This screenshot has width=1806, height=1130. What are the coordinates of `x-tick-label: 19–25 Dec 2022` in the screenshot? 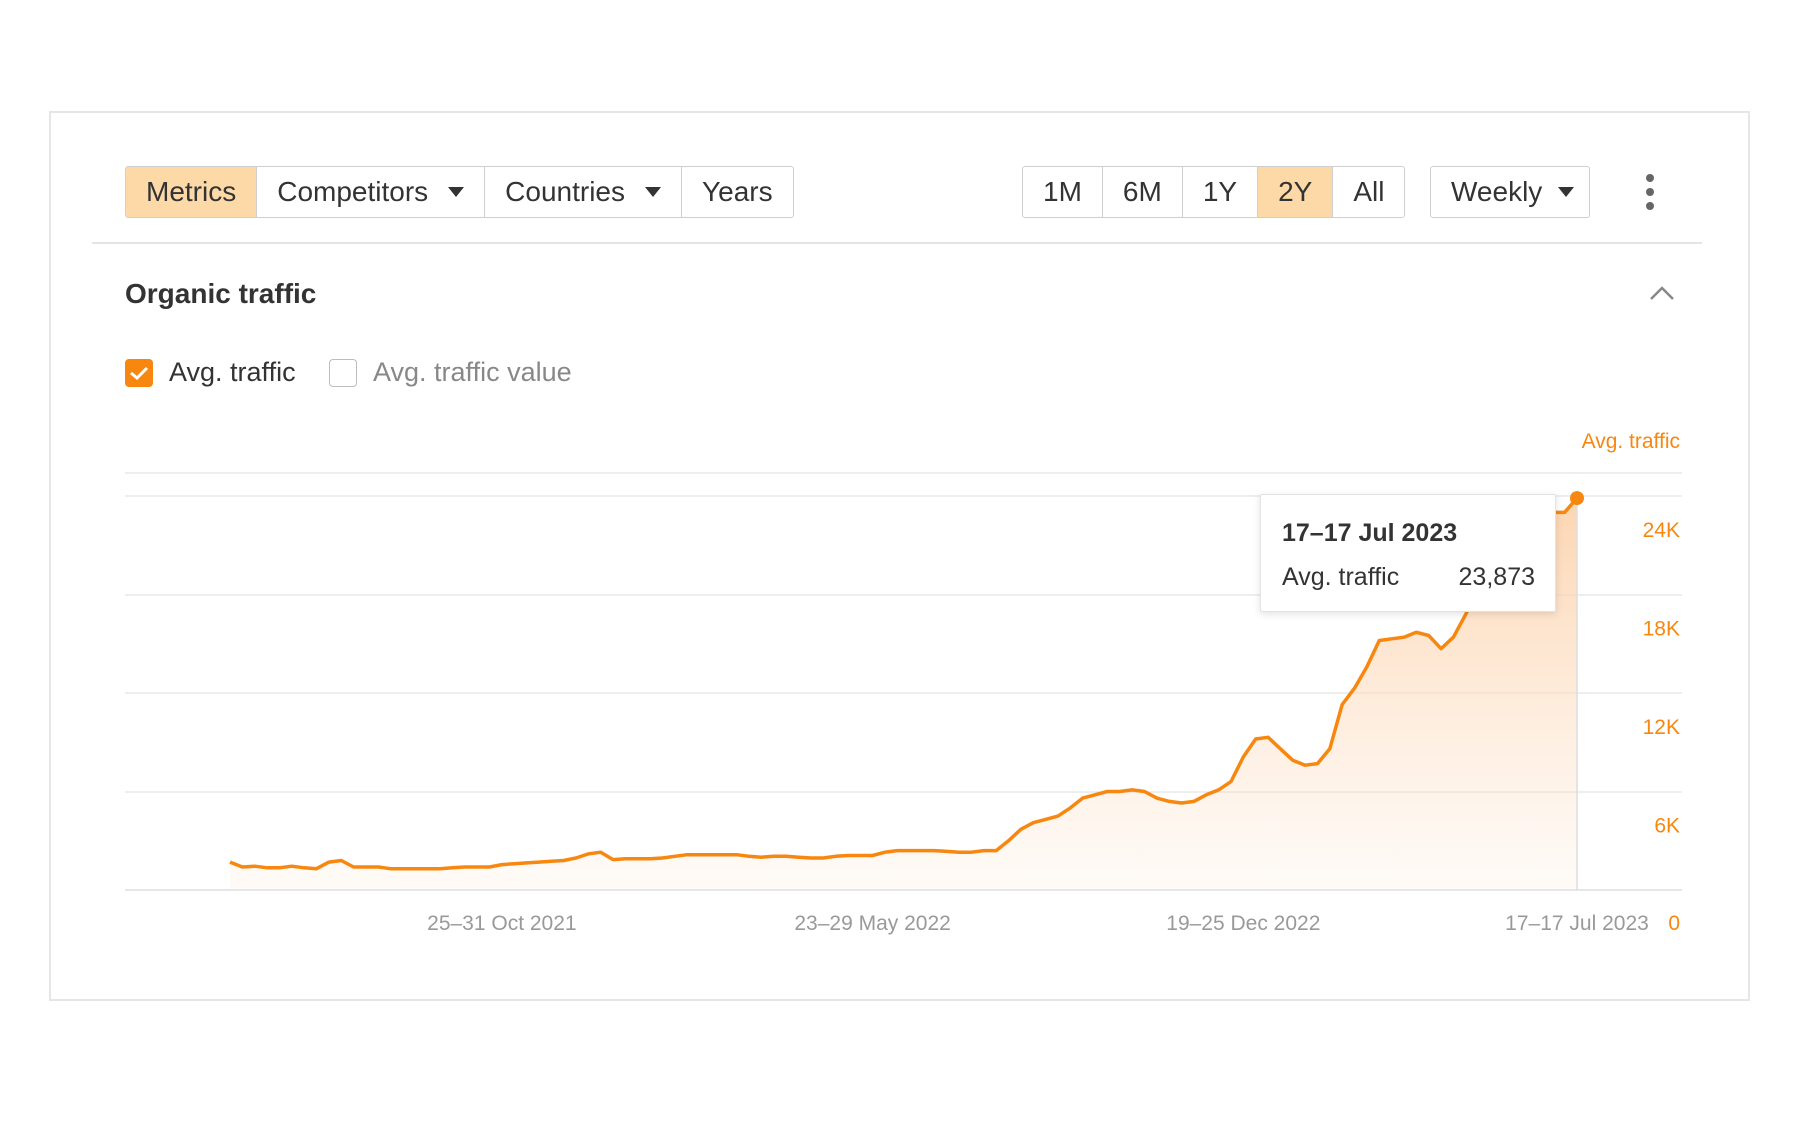 It's located at (1243, 923).